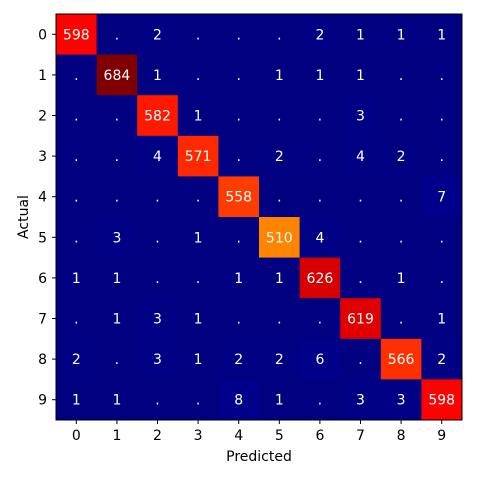 The height and width of the screenshot is (480, 480). I want to click on x-tick-label: 4, so click(238, 436).